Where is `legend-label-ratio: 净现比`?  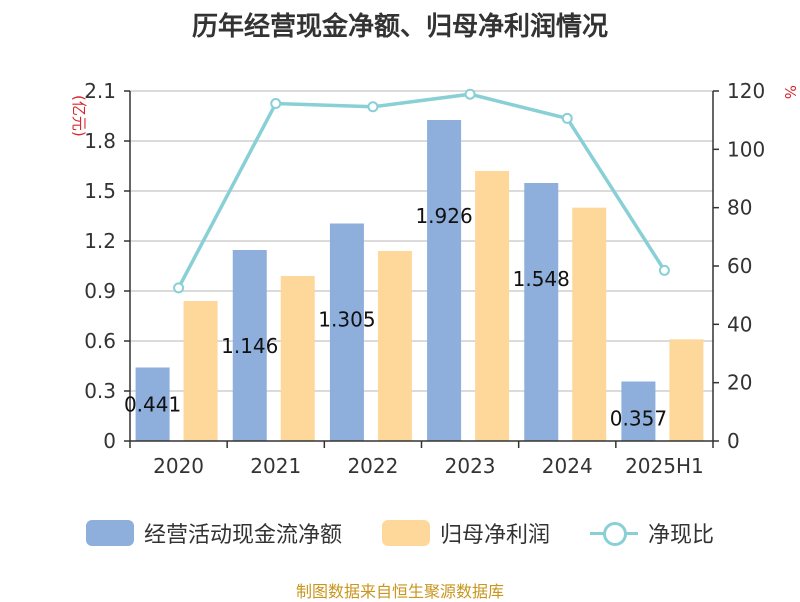 legend-label-ratio: 净现比 is located at coordinates (681, 535).